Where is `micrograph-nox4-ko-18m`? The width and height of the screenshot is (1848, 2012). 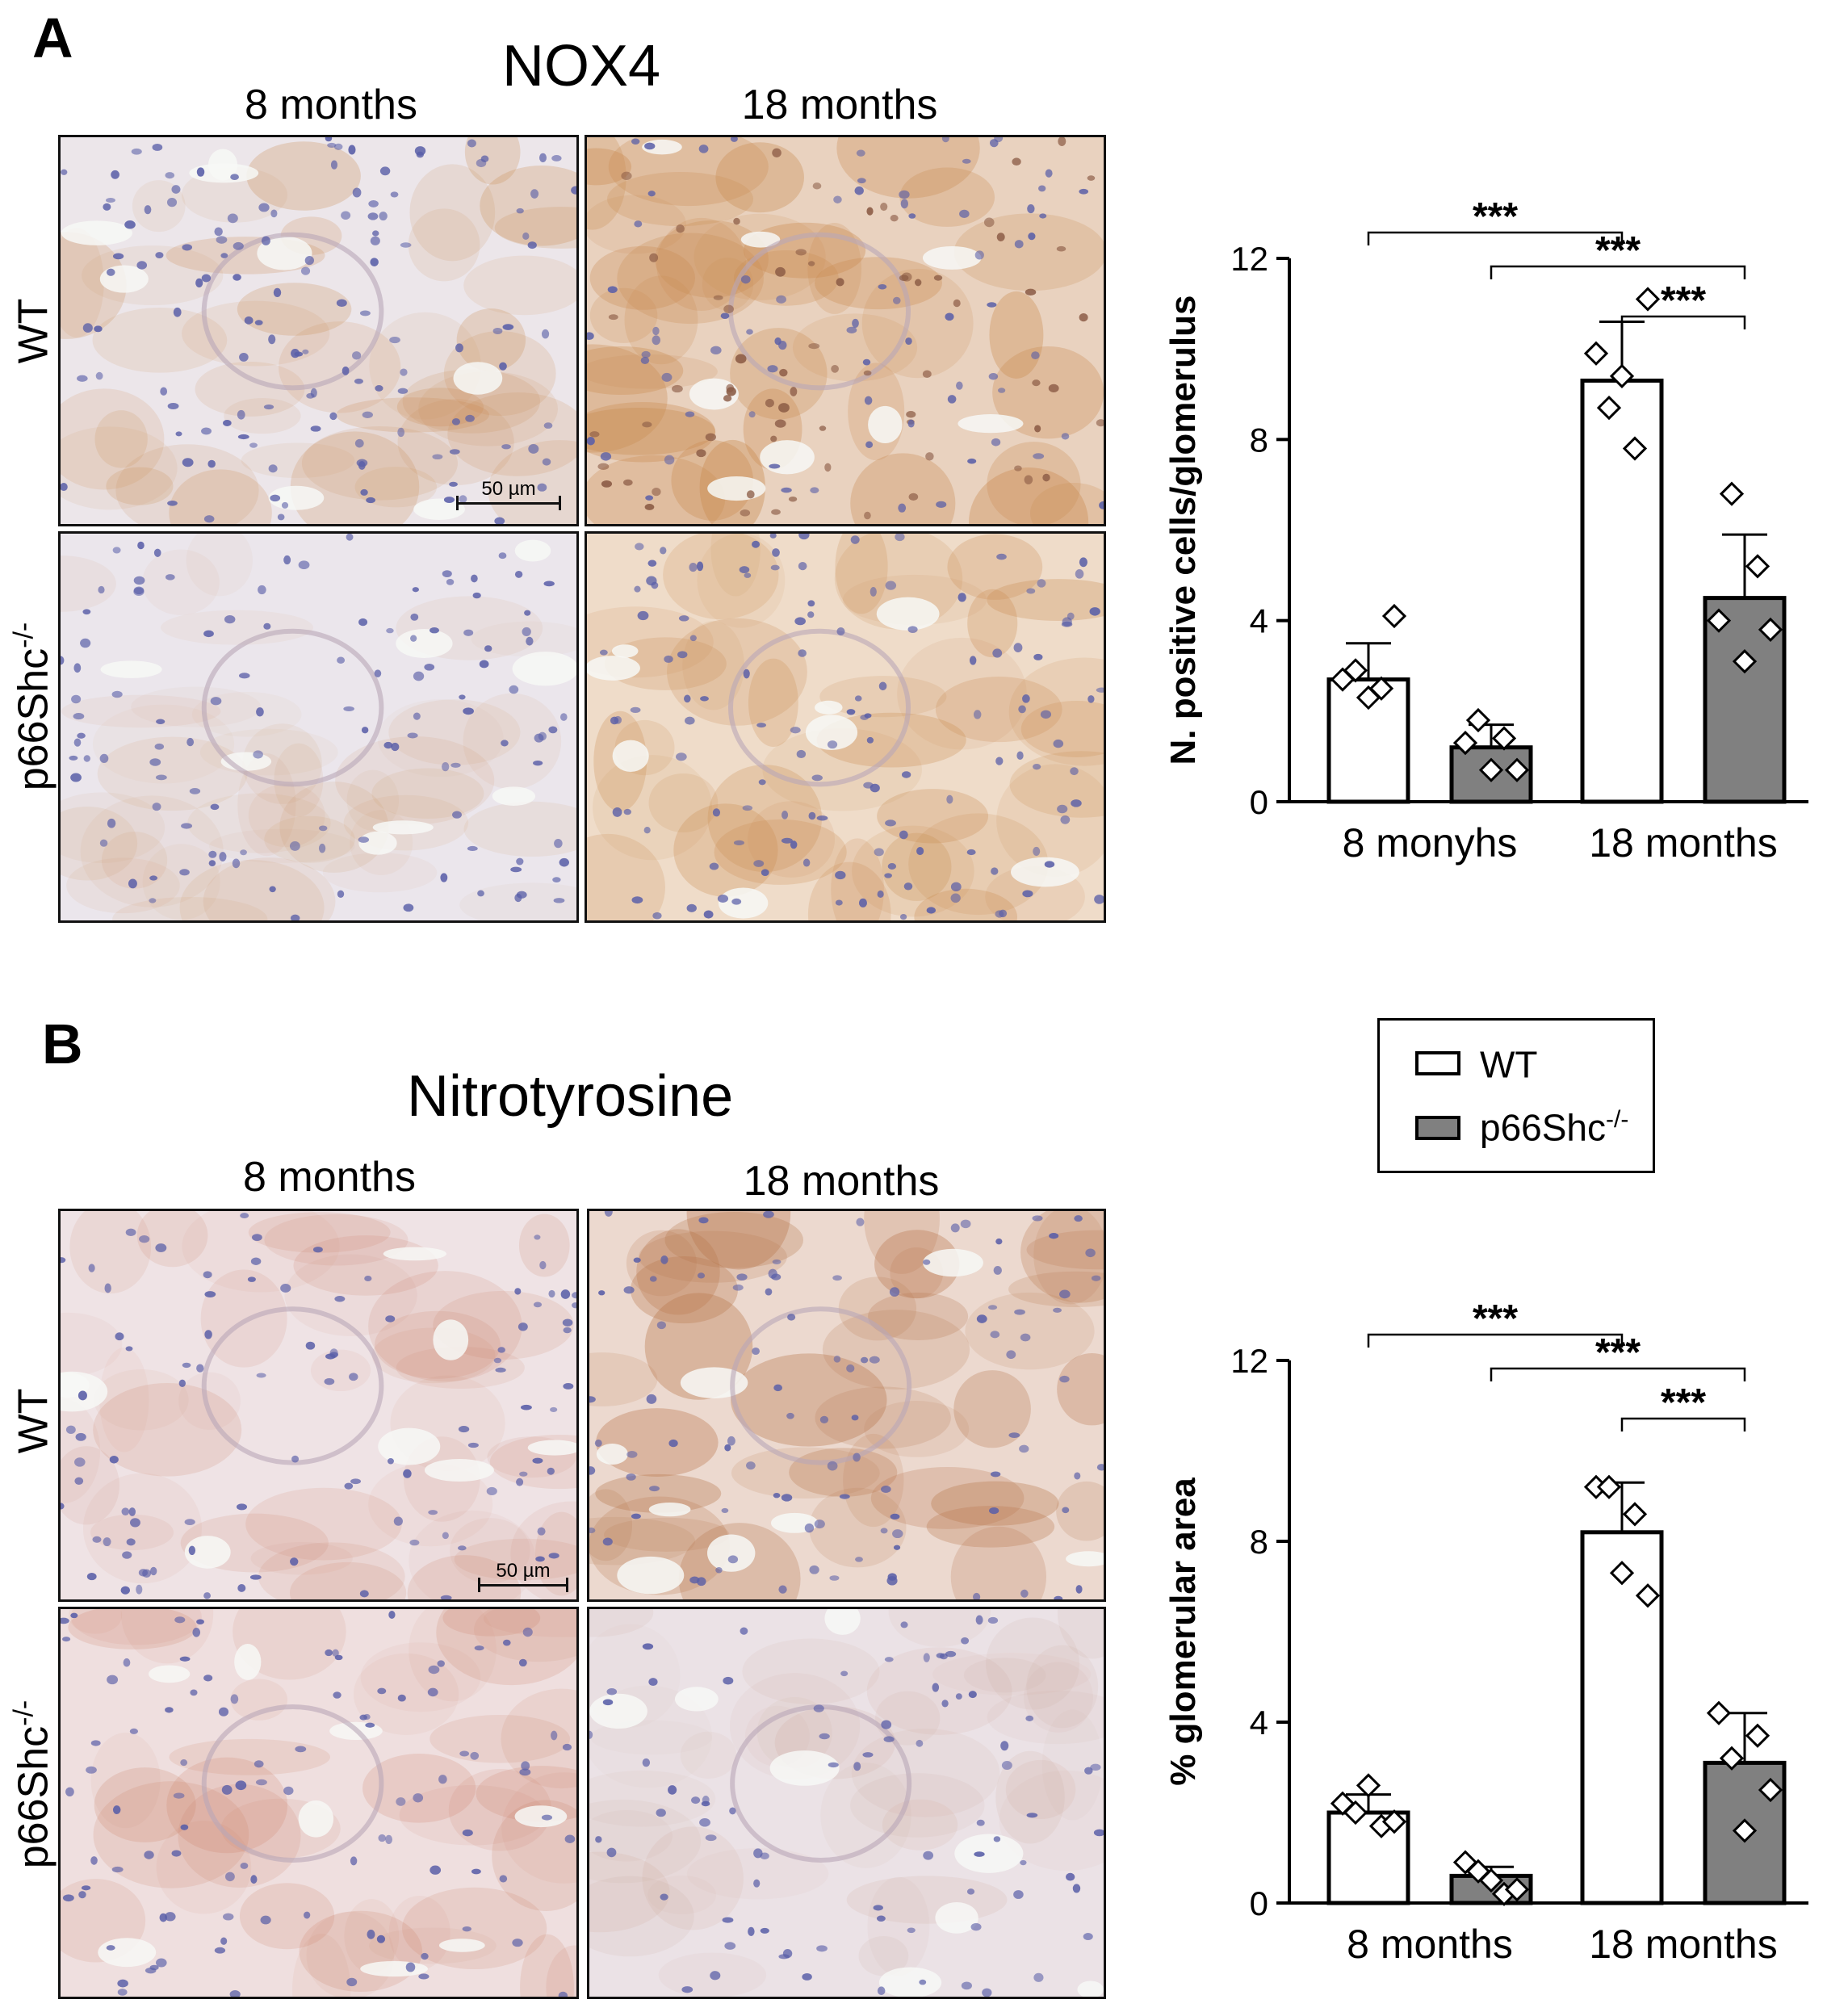 micrograph-nox4-ko-18m is located at coordinates (845, 727).